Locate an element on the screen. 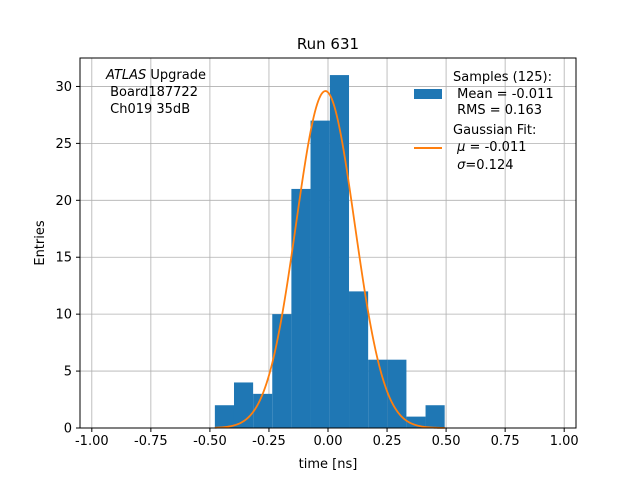 The width and height of the screenshot is (640, 480). chart-title: Run 631 is located at coordinates (328, 44).